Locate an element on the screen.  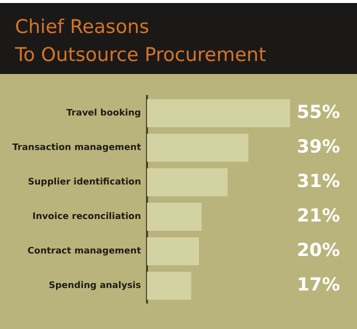
data-label: 17% is located at coordinates (318, 285).